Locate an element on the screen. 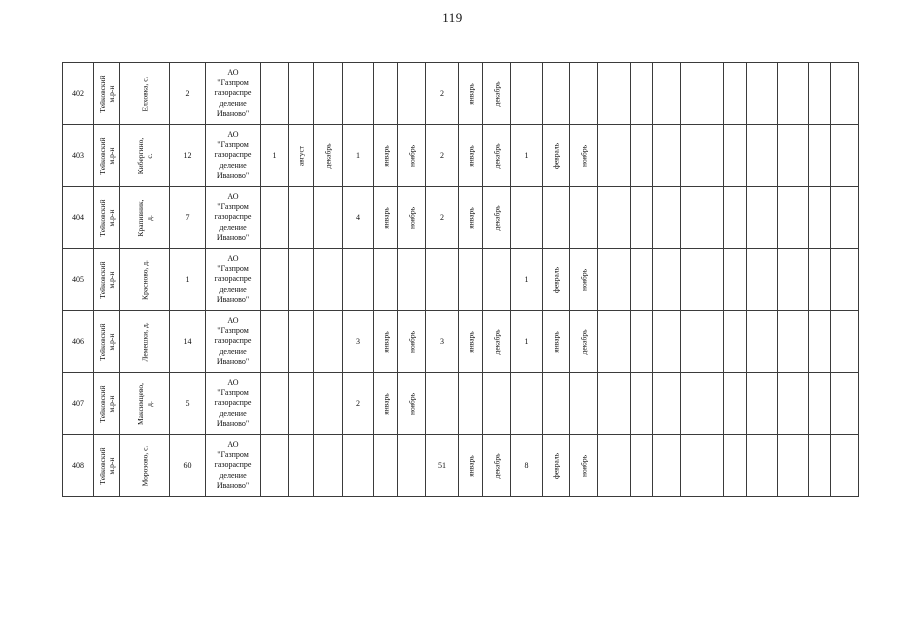 The height and width of the screenshot is (640, 905). settlement-cell: Максимцево, д. is located at coordinates (144, 403).